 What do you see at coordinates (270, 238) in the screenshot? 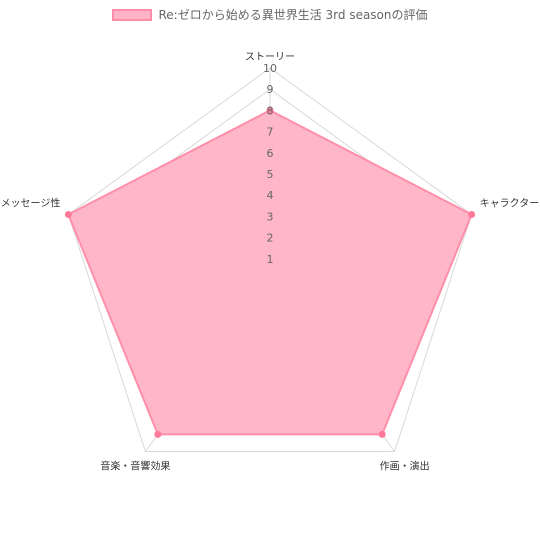
I see `tick-label: 2` at bounding box center [270, 238].